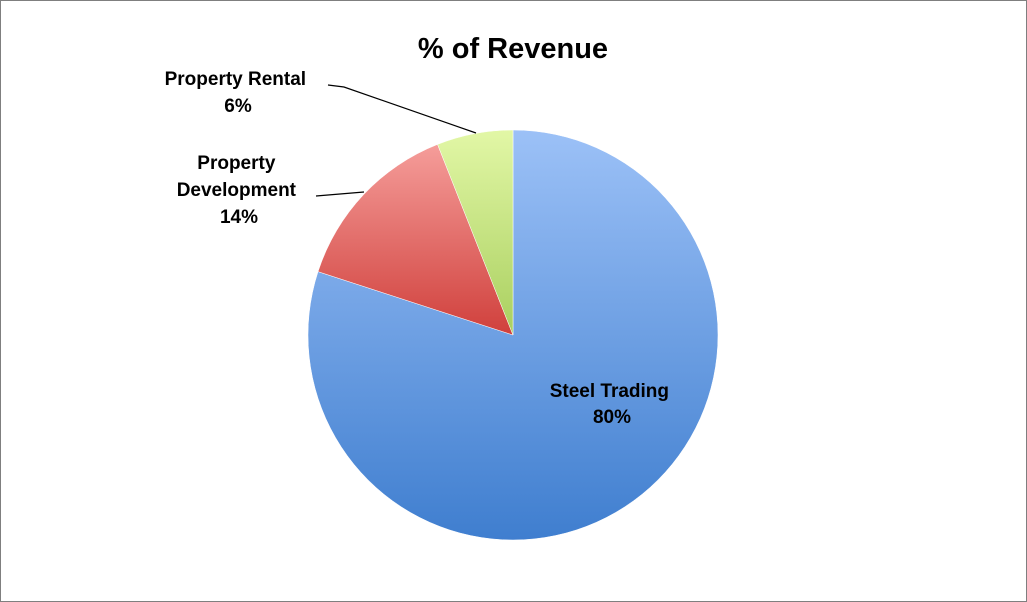 This screenshot has height=602, width=1027. Describe the element at coordinates (235, 79) in the screenshot. I see `slice-category-property-rental: Property Rental` at that location.